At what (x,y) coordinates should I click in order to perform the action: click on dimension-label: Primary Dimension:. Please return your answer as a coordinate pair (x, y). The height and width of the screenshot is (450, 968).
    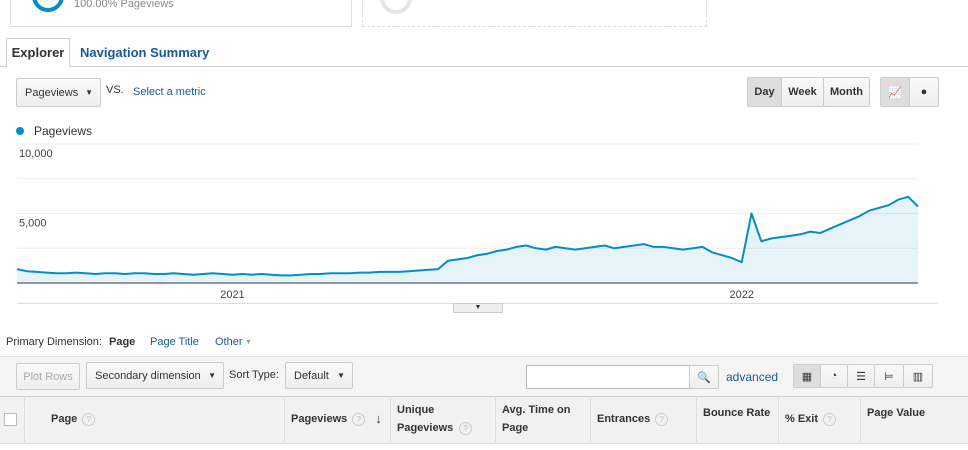
    Looking at the image, I should click on (54, 342).